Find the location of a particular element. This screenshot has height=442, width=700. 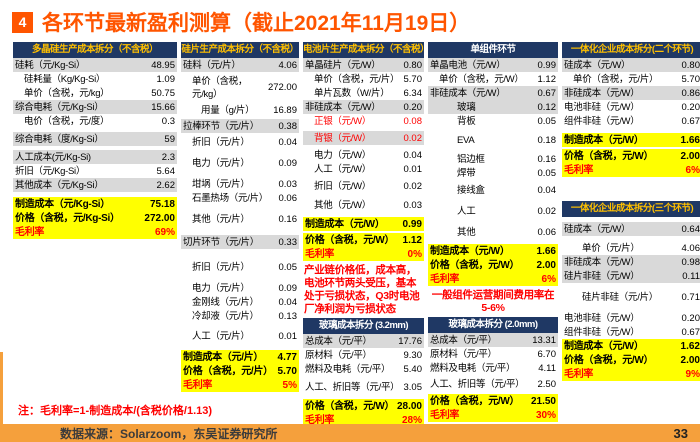

data-source: 数据来源：Solarzoom，东吴证券研究所 is located at coordinates (169, 433).